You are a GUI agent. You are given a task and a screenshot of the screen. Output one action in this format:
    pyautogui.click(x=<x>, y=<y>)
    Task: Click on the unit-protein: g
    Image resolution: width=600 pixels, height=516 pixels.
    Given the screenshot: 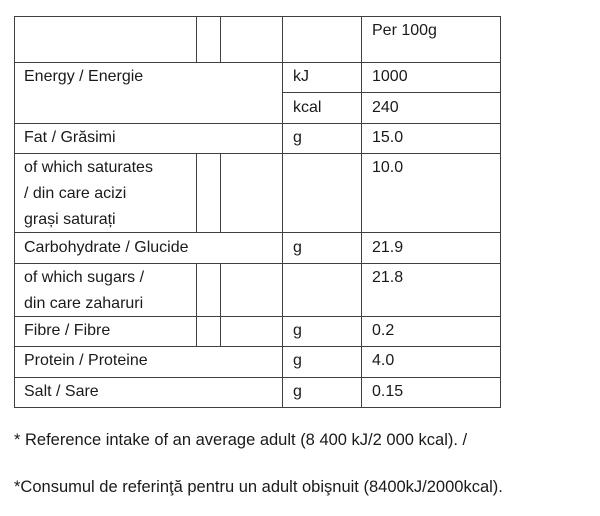 What is the action you would take?
    pyautogui.click(x=297, y=360)
    